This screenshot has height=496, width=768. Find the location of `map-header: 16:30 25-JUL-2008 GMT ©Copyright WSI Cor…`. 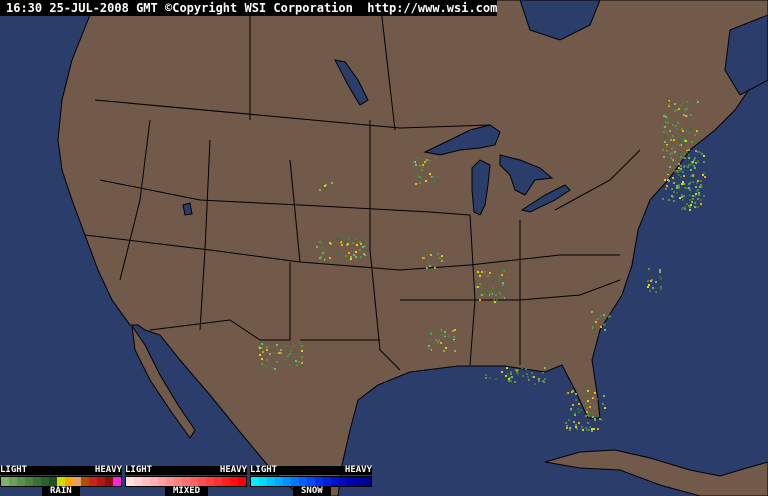

map-header: 16:30 25-JUL-2008 GMT ©Copyright WSI Cor… is located at coordinates (248, 8).